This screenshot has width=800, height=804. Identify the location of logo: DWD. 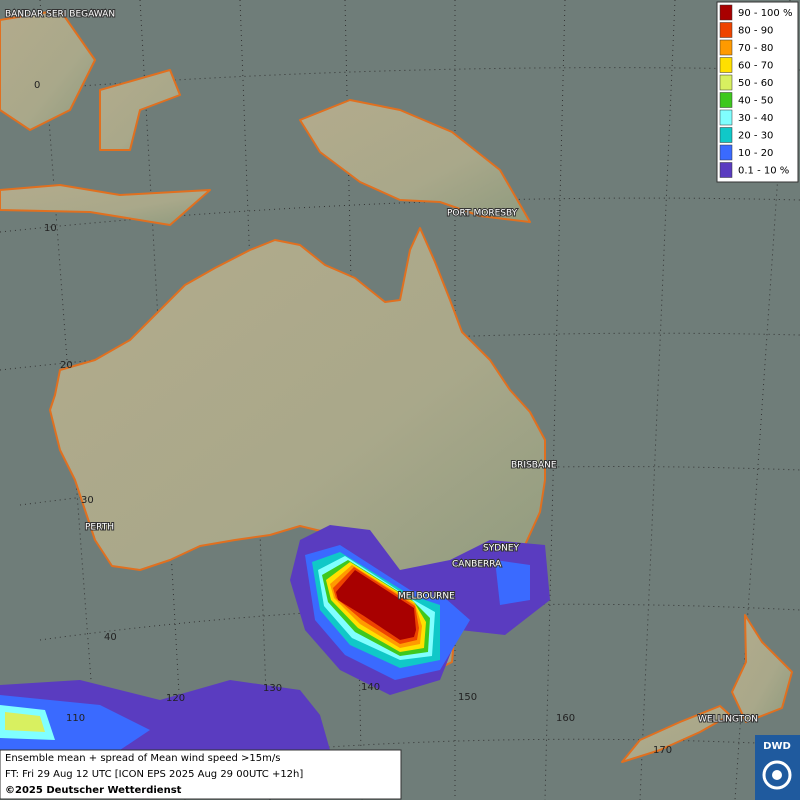
(777, 767).